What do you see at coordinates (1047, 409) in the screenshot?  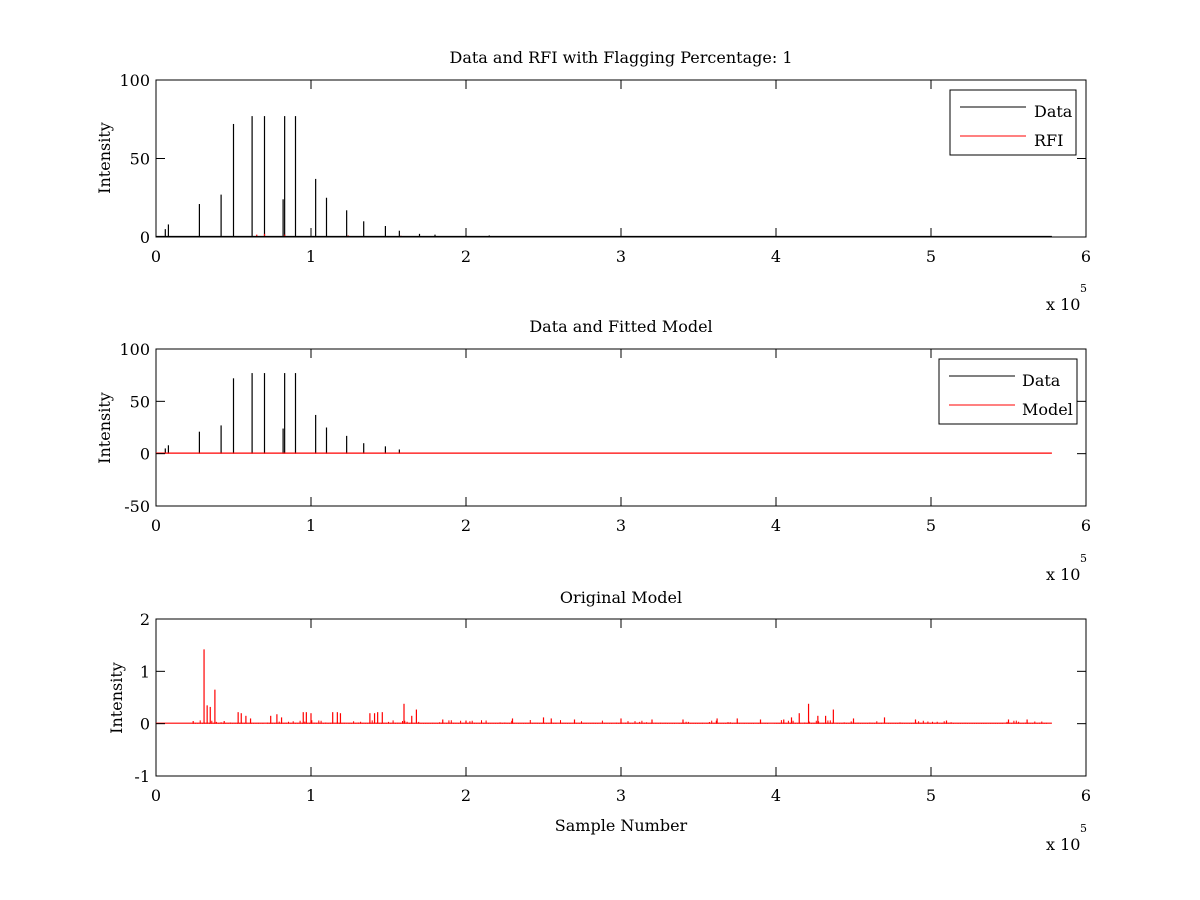 I see `subplot-2-legend-model-label: Model` at bounding box center [1047, 409].